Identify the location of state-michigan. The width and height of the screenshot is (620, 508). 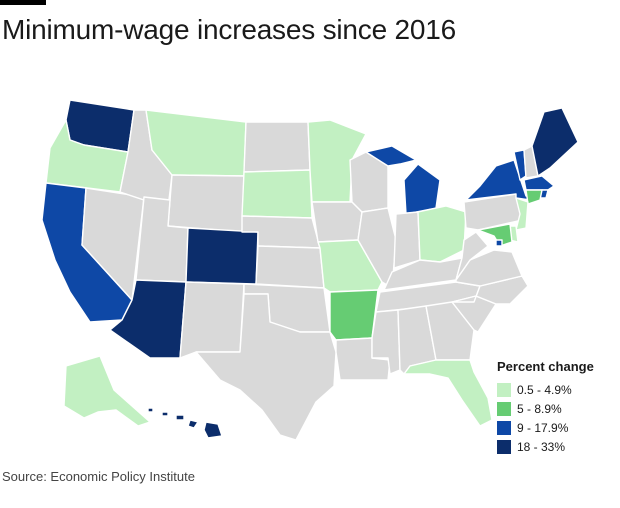
(403, 180).